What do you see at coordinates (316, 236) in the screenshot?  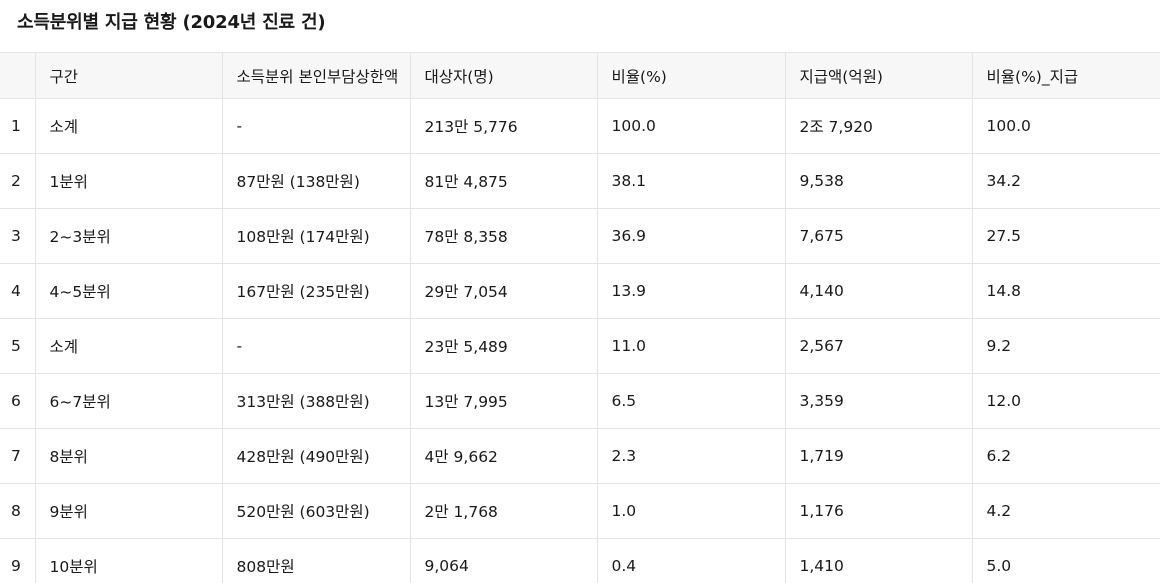 I see `table-cell: 108만원 (174만원)` at bounding box center [316, 236].